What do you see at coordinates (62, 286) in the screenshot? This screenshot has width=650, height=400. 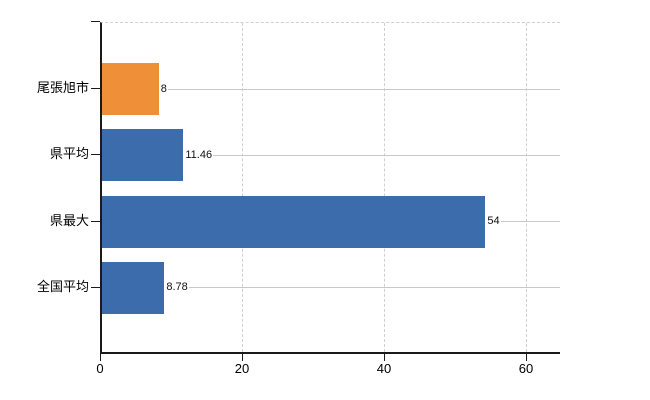 I see `category-label: 全国平均` at bounding box center [62, 286].